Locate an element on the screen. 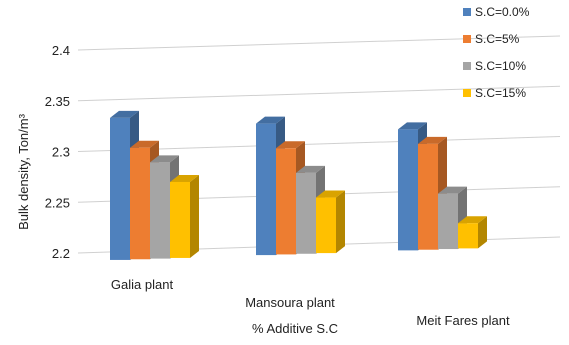 This screenshot has height=345, width=569. category-label: Meit Fares plant is located at coordinates (463, 320).